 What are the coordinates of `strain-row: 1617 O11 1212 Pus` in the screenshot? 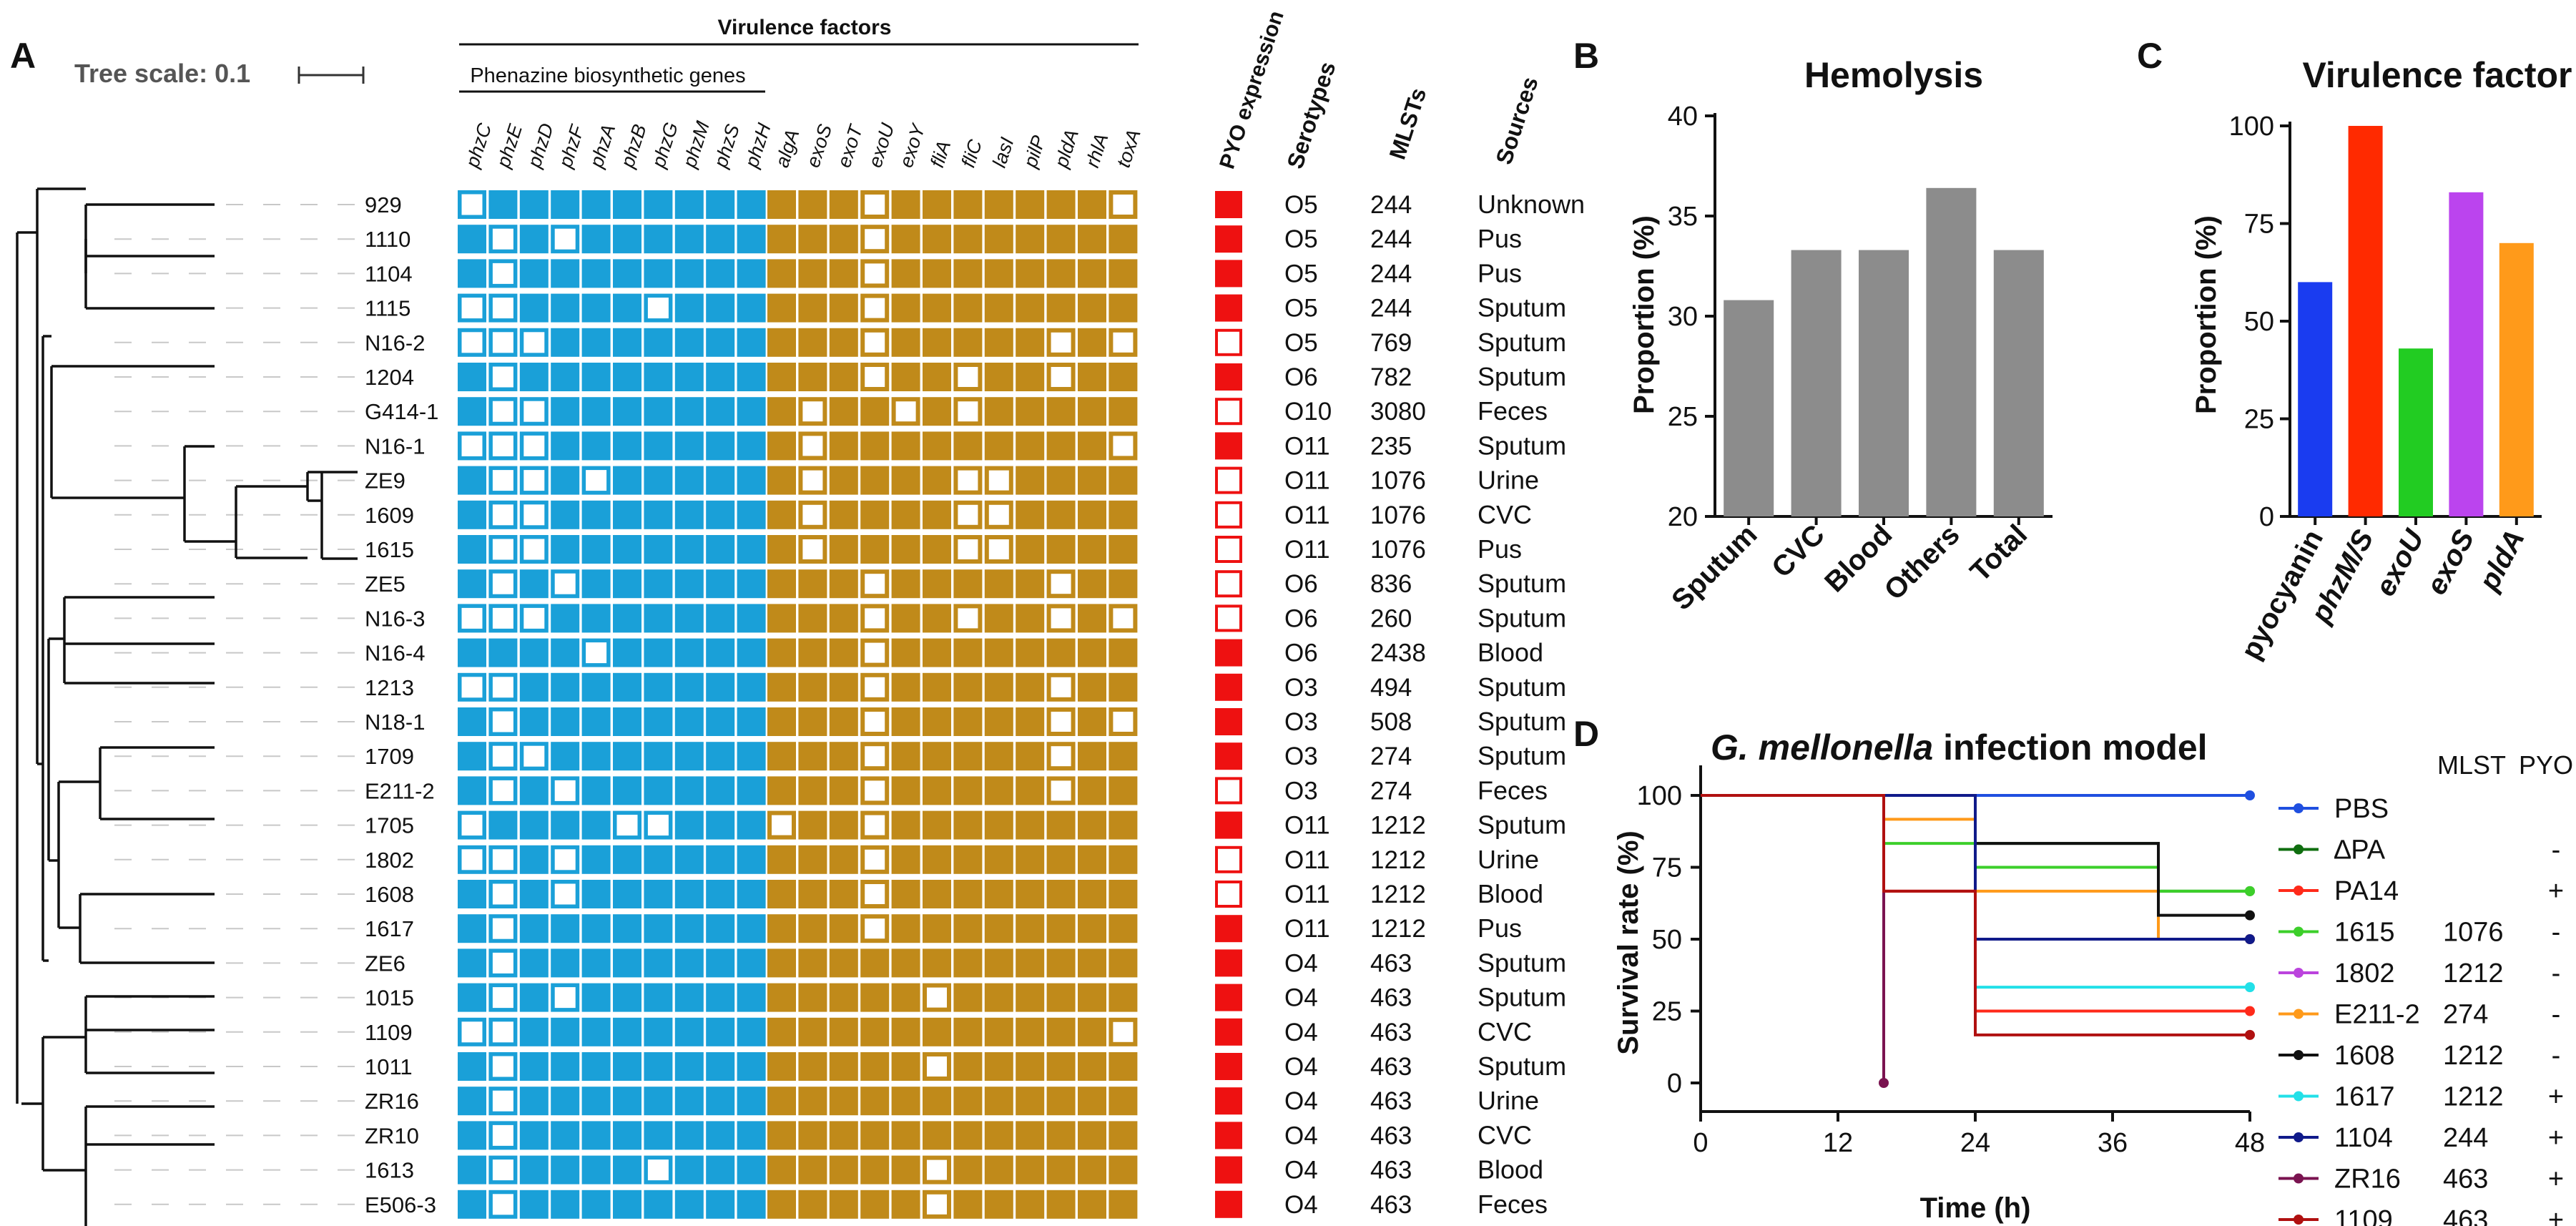 It's located at (818, 928).